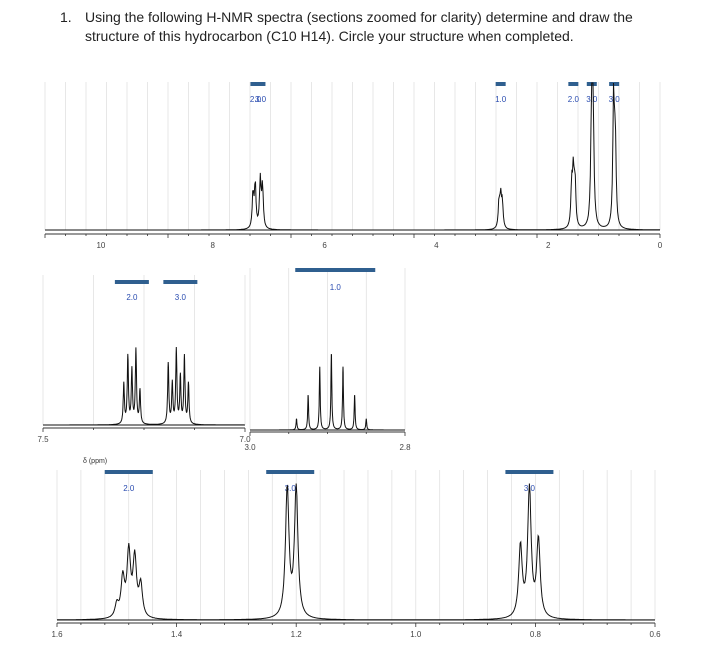 This screenshot has width=705, height=652. What do you see at coordinates (100, 245) in the screenshot?
I see `x-tick-label: 10` at bounding box center [100, 245].